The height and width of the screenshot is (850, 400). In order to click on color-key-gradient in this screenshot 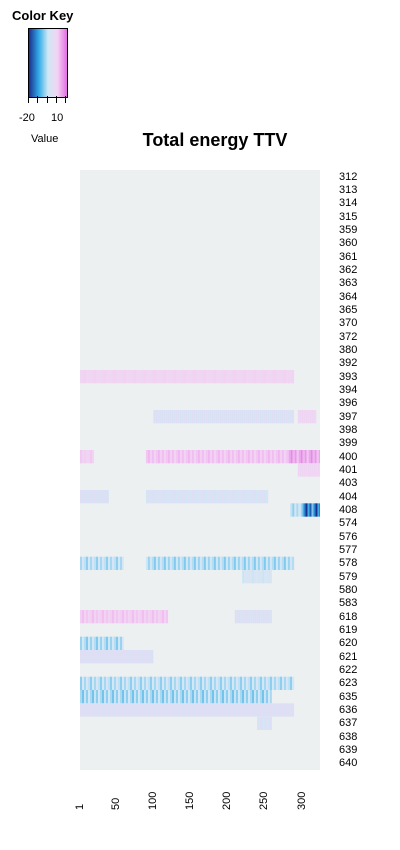, I will do `click(48, 63)`.